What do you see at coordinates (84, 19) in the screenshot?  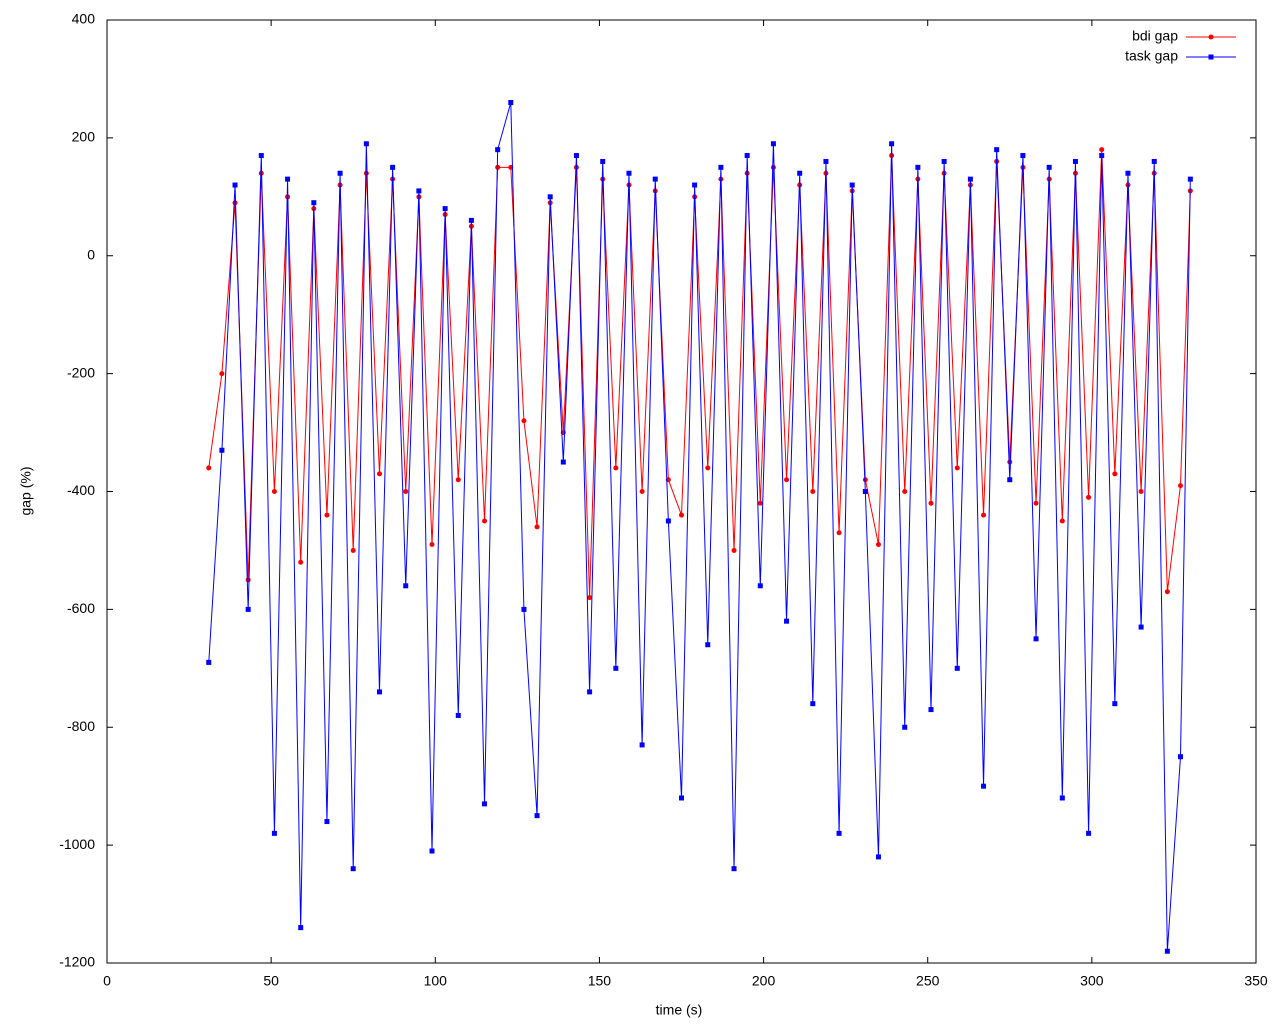 I see `y-tick-label: 400` at bounding box center [84, 19].